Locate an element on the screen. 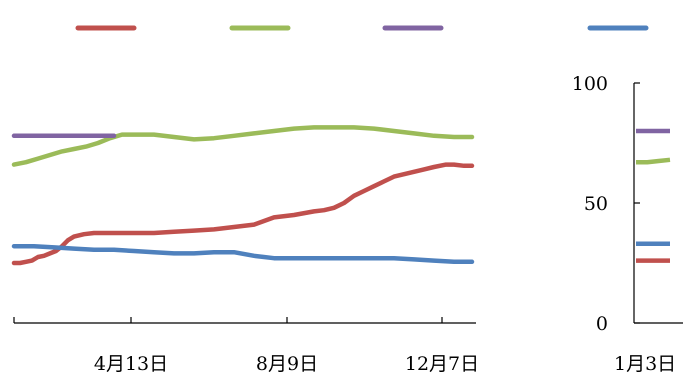  series-green-line-right is located at coordinates (653, 161).